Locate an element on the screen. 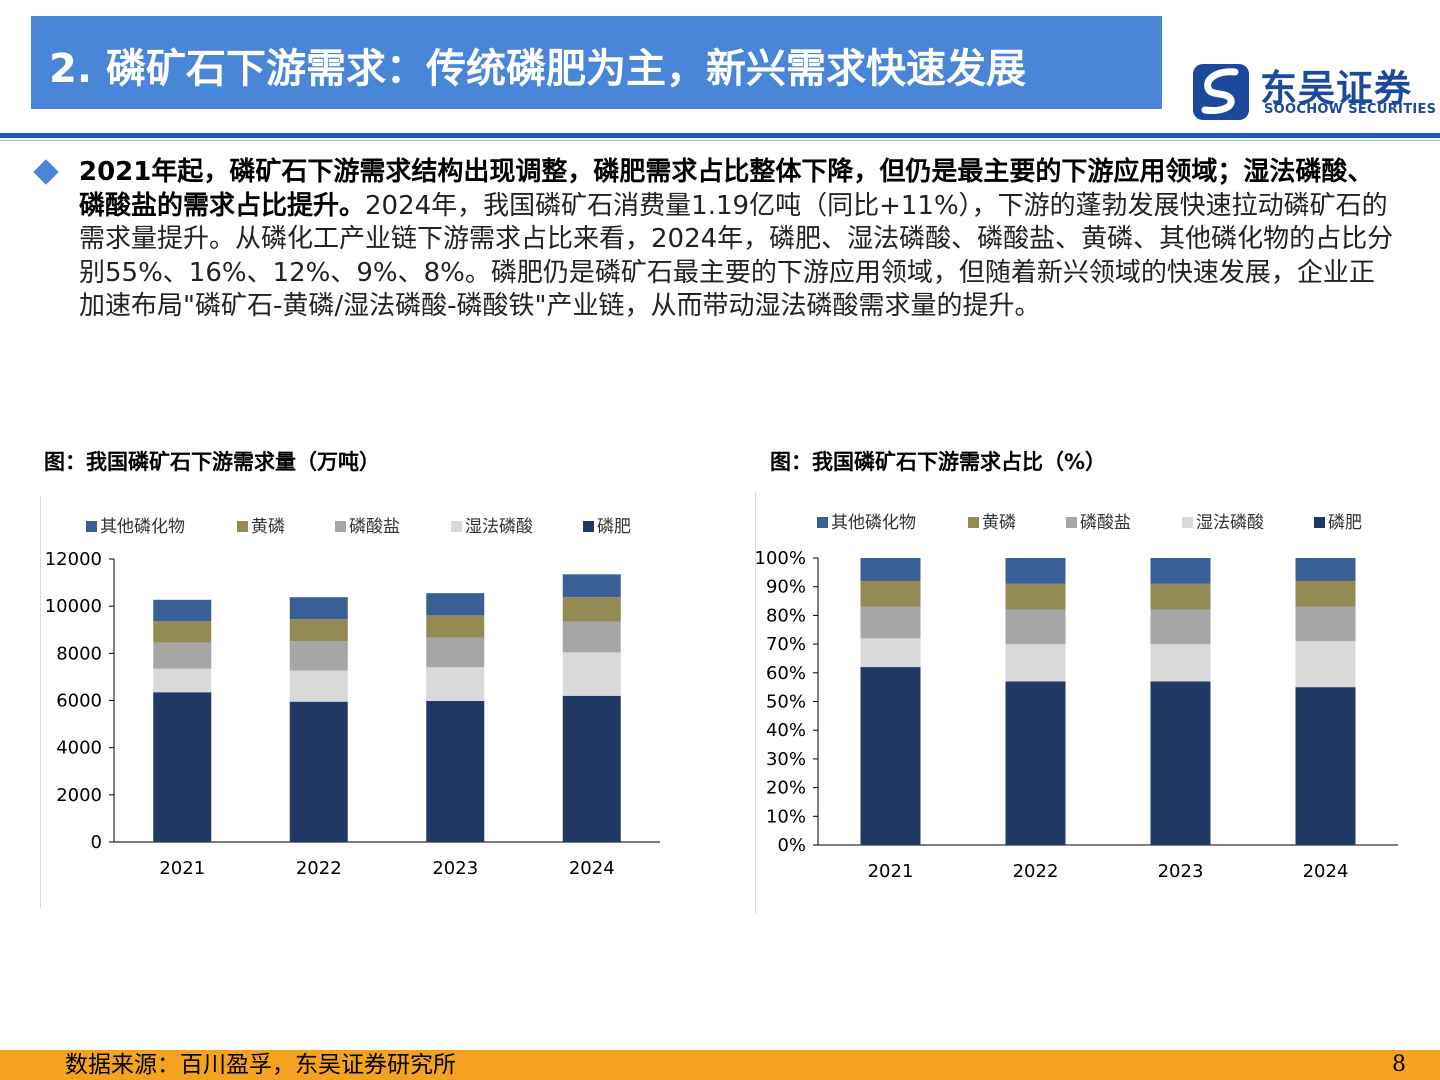 Image resolution: width=1440 pixels, height=1080 pixels. chart-title-share: 图：我国磷矿石下游需求占比（%） is located at coordinates (938, 462).